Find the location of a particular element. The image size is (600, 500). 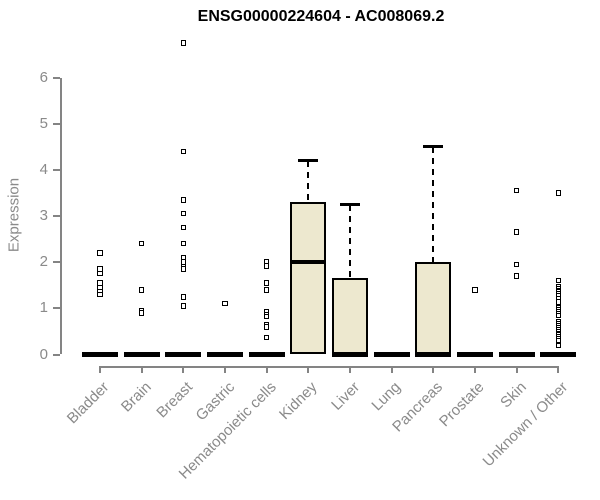

chart-title: ENSG00000224604 - AC008069.2 is located at coordinates (321, 16).